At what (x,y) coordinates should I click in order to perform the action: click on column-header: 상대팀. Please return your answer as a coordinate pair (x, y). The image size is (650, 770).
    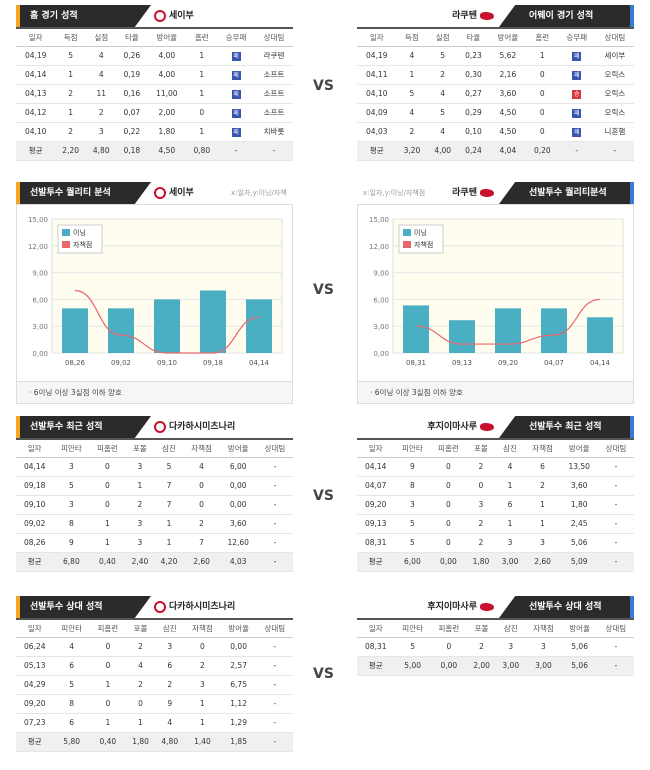
    Looking at the image, I should click on (615, 448).